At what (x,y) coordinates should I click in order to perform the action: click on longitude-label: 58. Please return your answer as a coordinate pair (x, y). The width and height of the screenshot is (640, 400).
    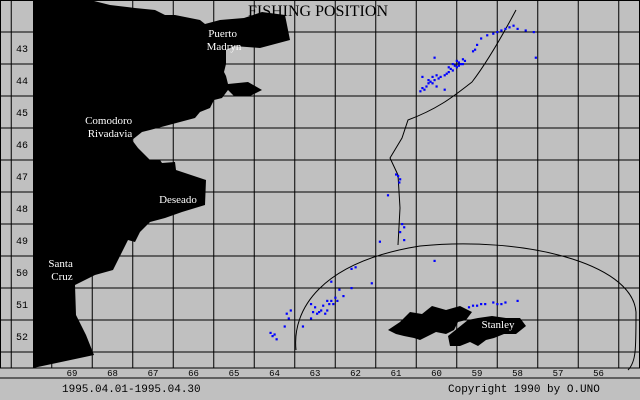
    Looking at the image, I should click on (517, 374).